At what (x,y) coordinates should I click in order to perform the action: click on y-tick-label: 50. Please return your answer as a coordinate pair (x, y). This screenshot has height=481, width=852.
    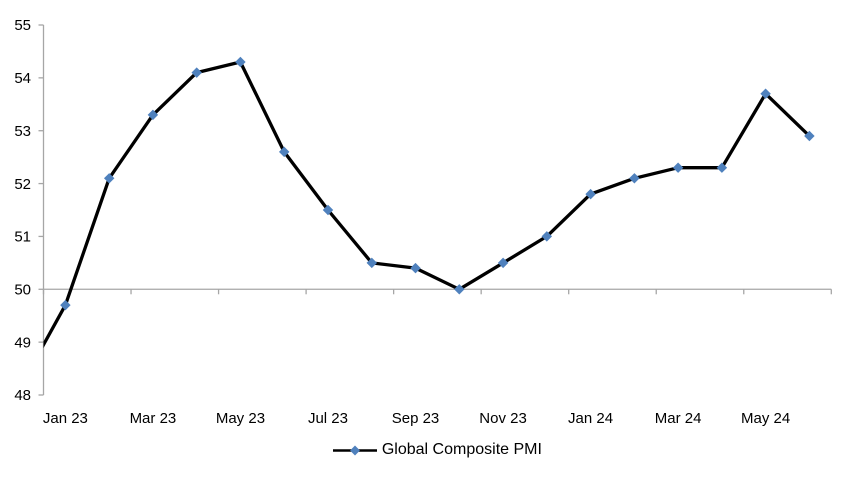
    Looking at the image, I should click on (22, 289).